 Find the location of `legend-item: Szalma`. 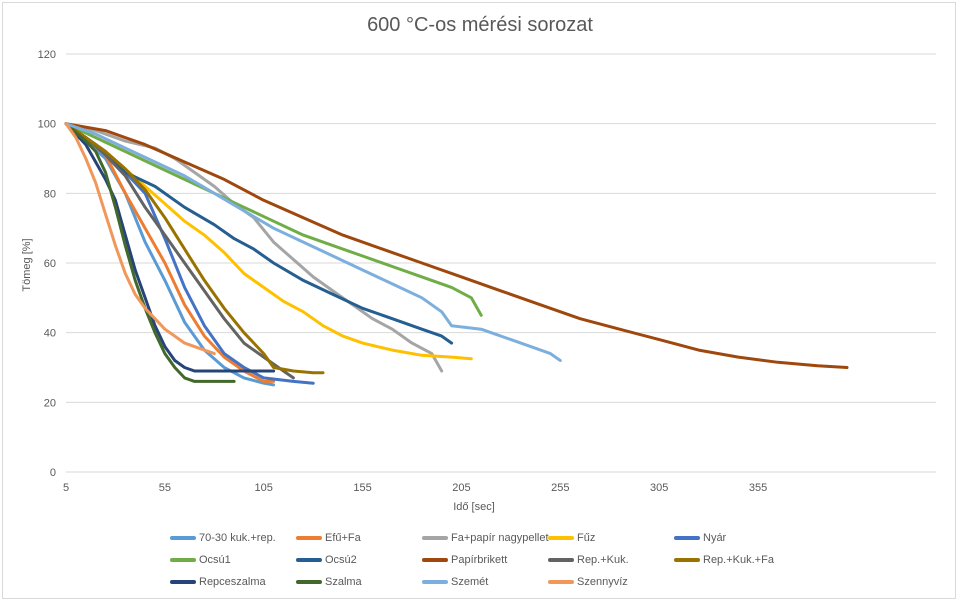

legend-item: Szalma is located at coordinates (329, 582).